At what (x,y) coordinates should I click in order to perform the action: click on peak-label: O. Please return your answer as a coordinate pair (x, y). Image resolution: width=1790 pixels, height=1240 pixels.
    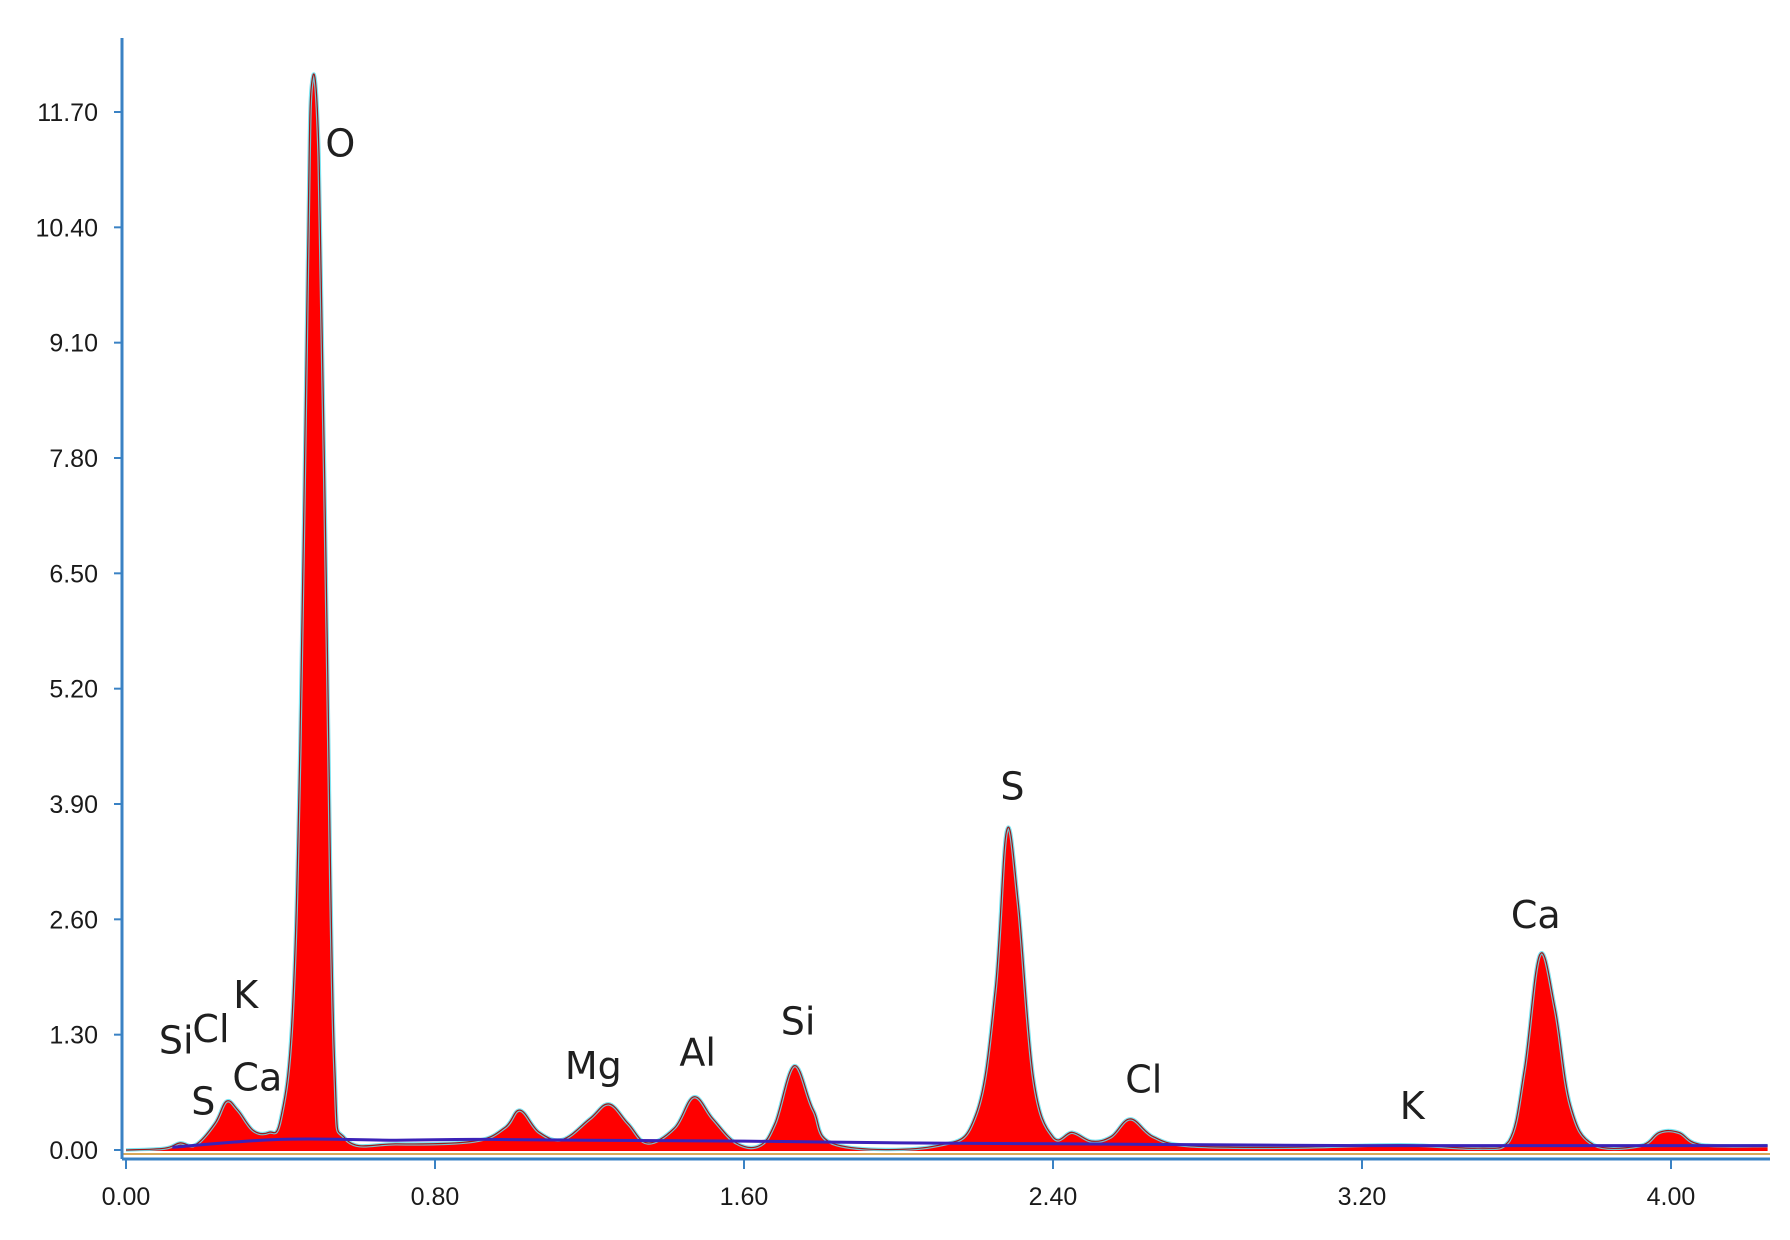
    Looking at the image, I should click on (340, 143).